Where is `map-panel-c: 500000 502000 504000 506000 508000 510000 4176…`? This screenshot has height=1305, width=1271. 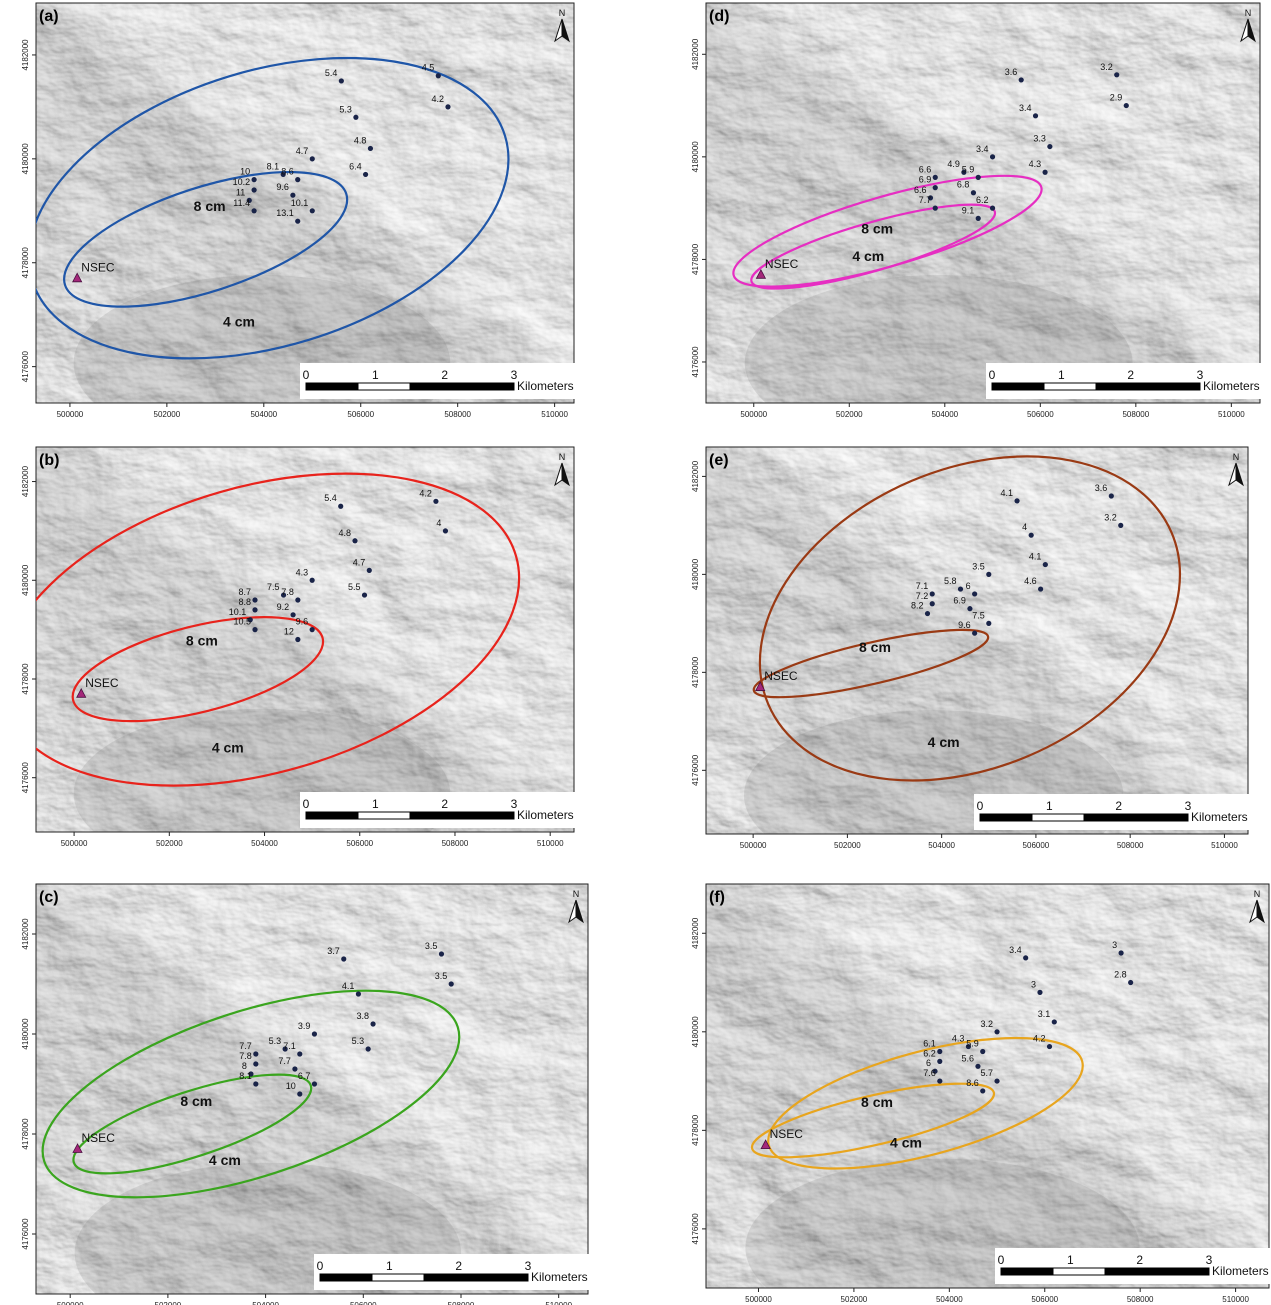
map-panel-c: 500000 502000 504000 506000 508000 510000 4176… is located at coordinates (308, 1094).